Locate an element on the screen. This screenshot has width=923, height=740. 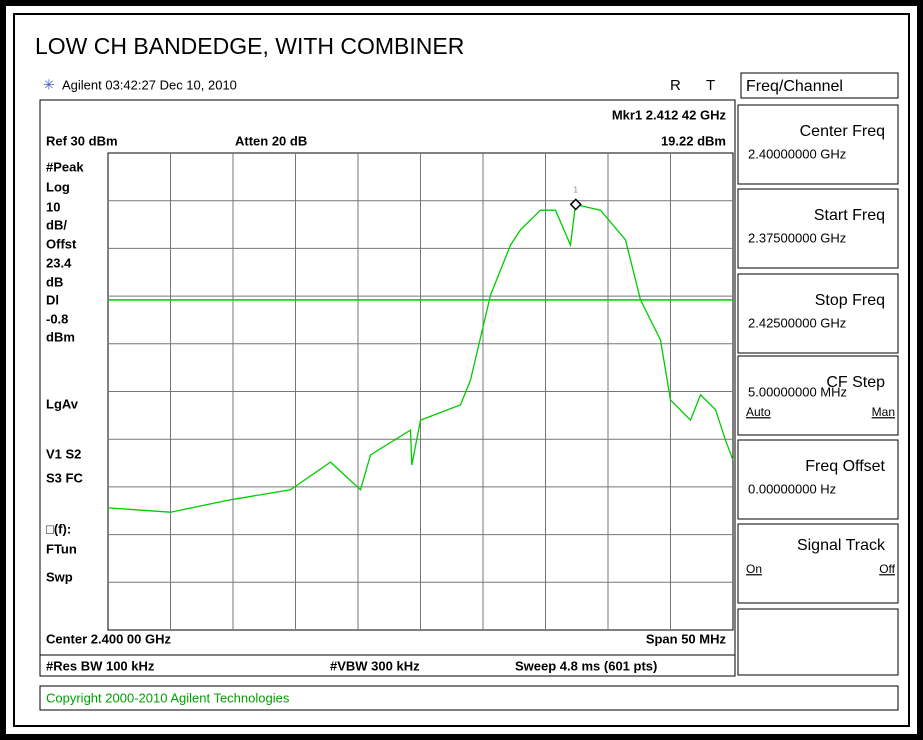
softkey-label: Stop Freq is located at coordinates (850, 300).